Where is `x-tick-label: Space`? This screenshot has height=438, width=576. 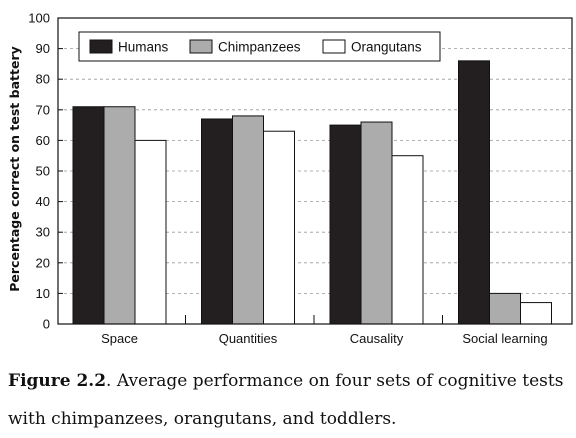 x-tick-label: Space is located at coordinates (119, 338).